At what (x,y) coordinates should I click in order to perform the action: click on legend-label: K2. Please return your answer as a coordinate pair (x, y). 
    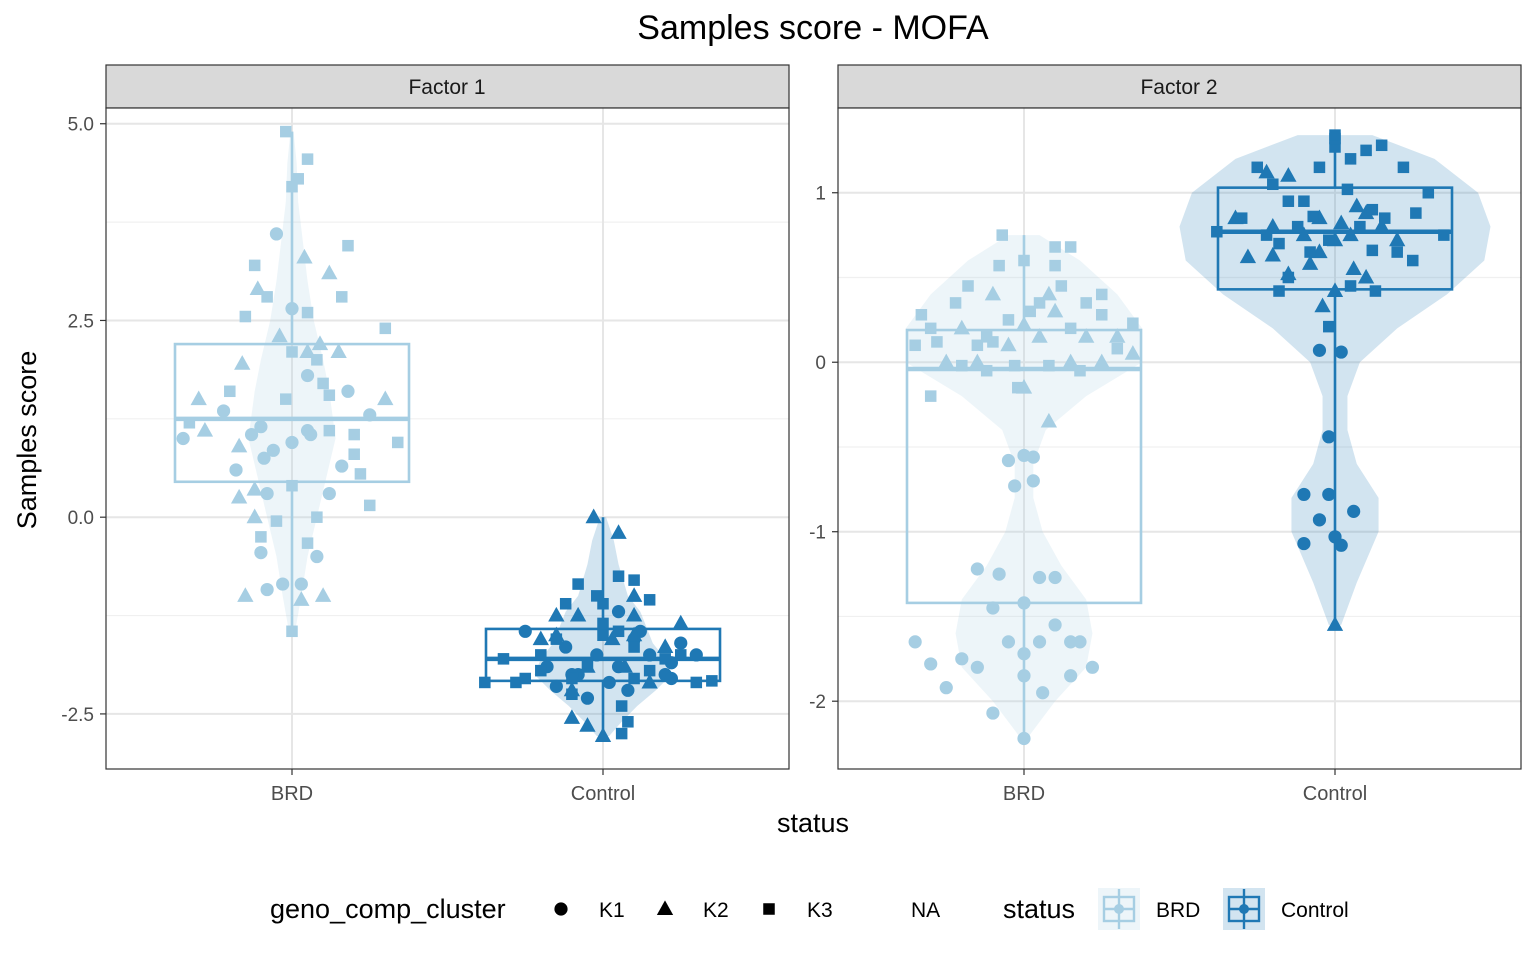
    Looking at the image, I should click on (716, 910).